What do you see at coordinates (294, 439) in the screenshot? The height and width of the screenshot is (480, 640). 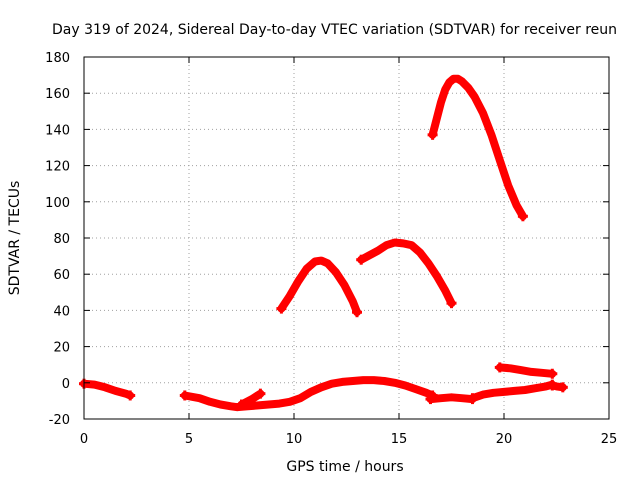 I see `x-tick-label: 10` at bounding box center [294, 439].